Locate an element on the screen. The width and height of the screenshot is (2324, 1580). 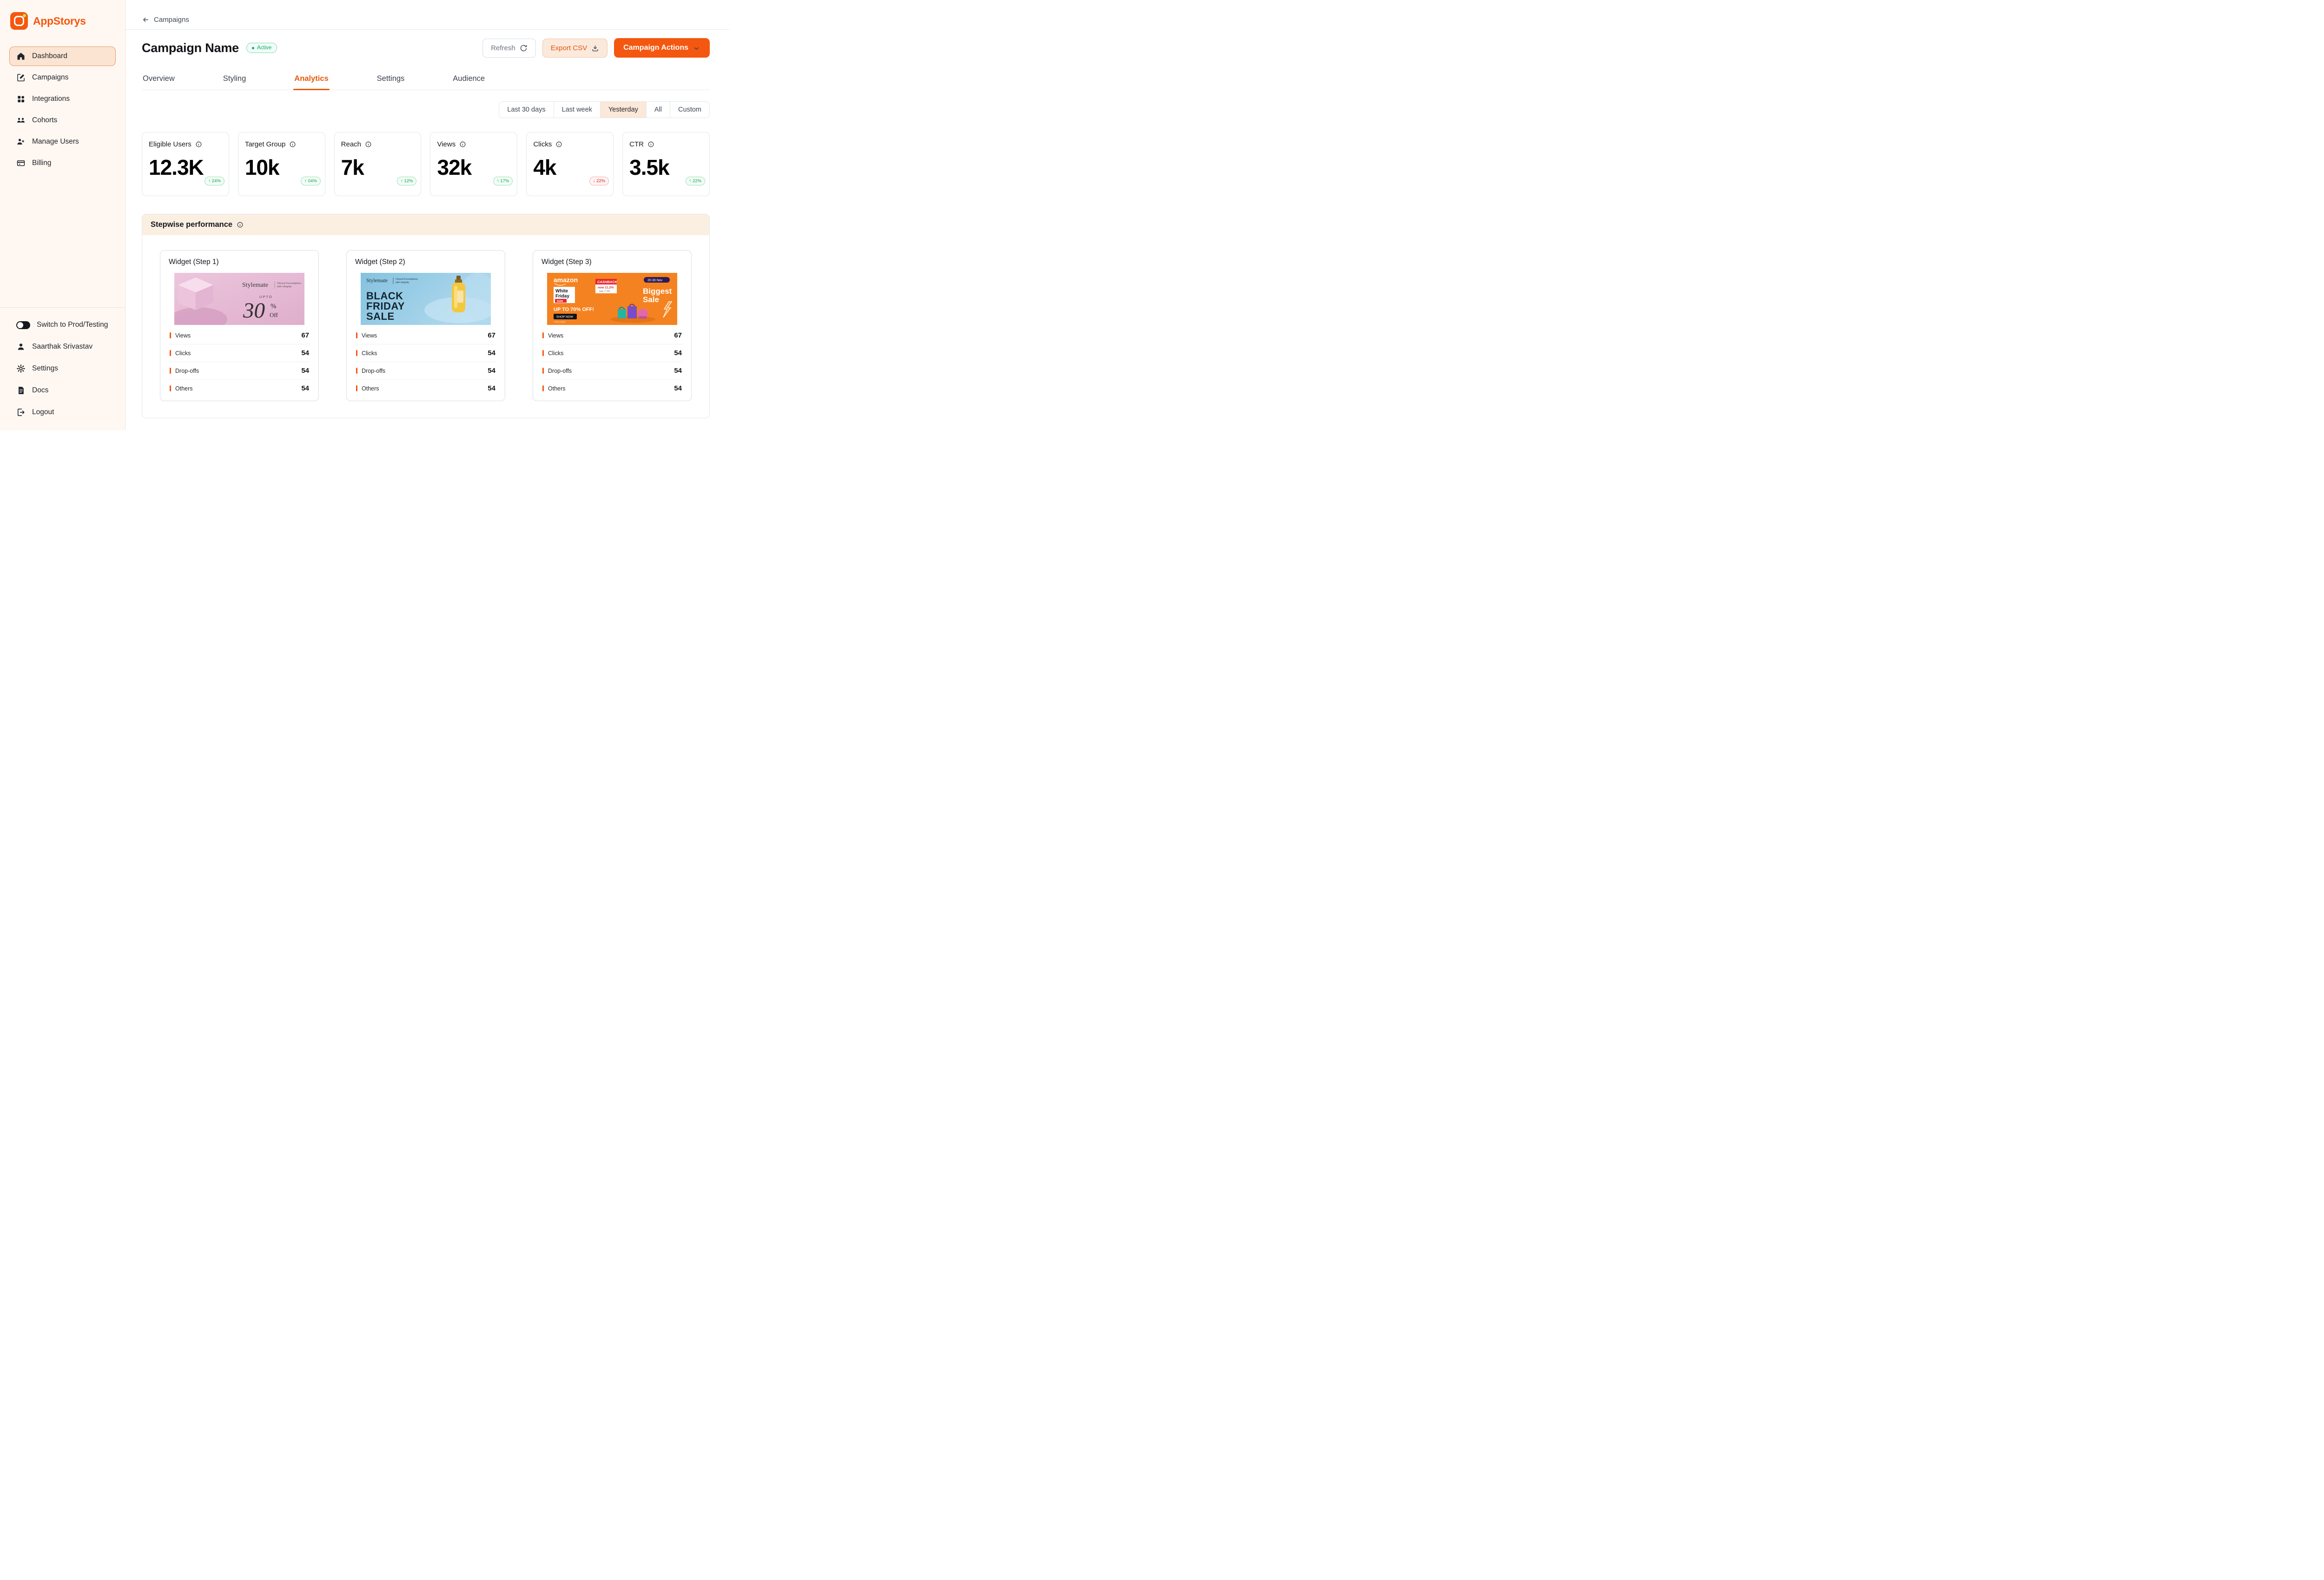
header-actions: Refresh Export CSV Campaign Actions is located at coordinates (596, 48).